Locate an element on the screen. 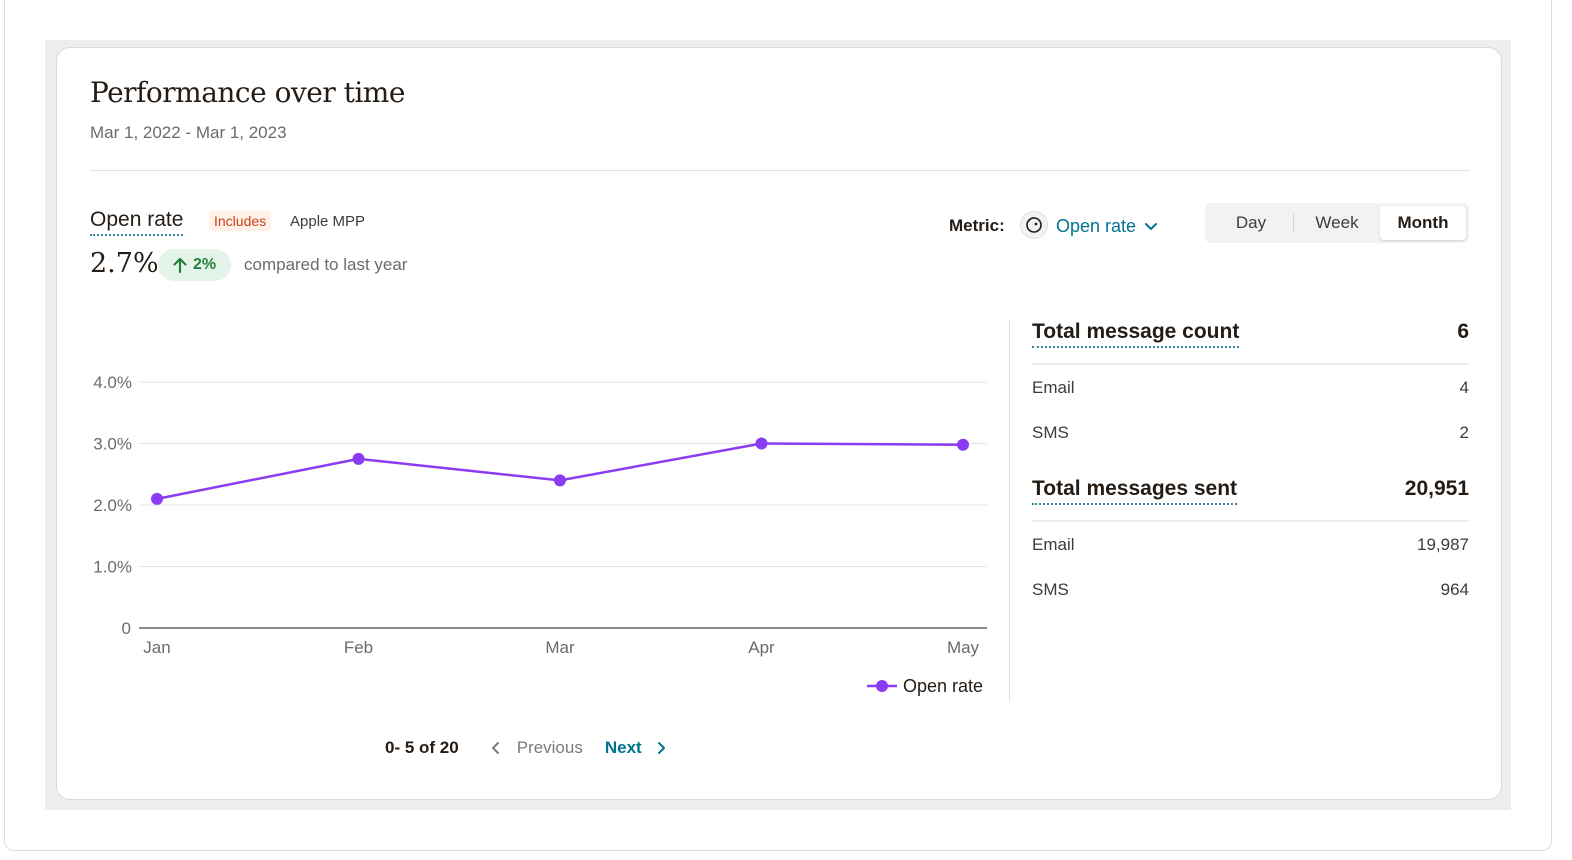 The height and width of the screenshot is (860, 1572). page-range: 0- 5 of 20 is located at coordinates (422, 747).